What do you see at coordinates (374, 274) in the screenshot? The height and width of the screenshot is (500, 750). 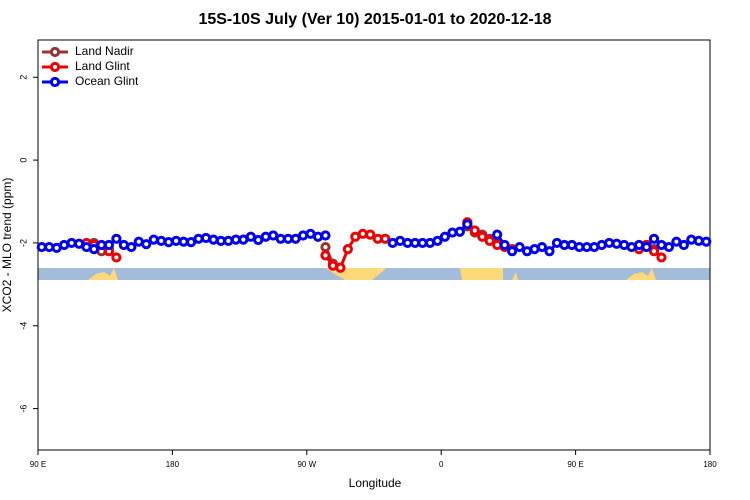 I see `map-strip` at bounding box center [374, 274].